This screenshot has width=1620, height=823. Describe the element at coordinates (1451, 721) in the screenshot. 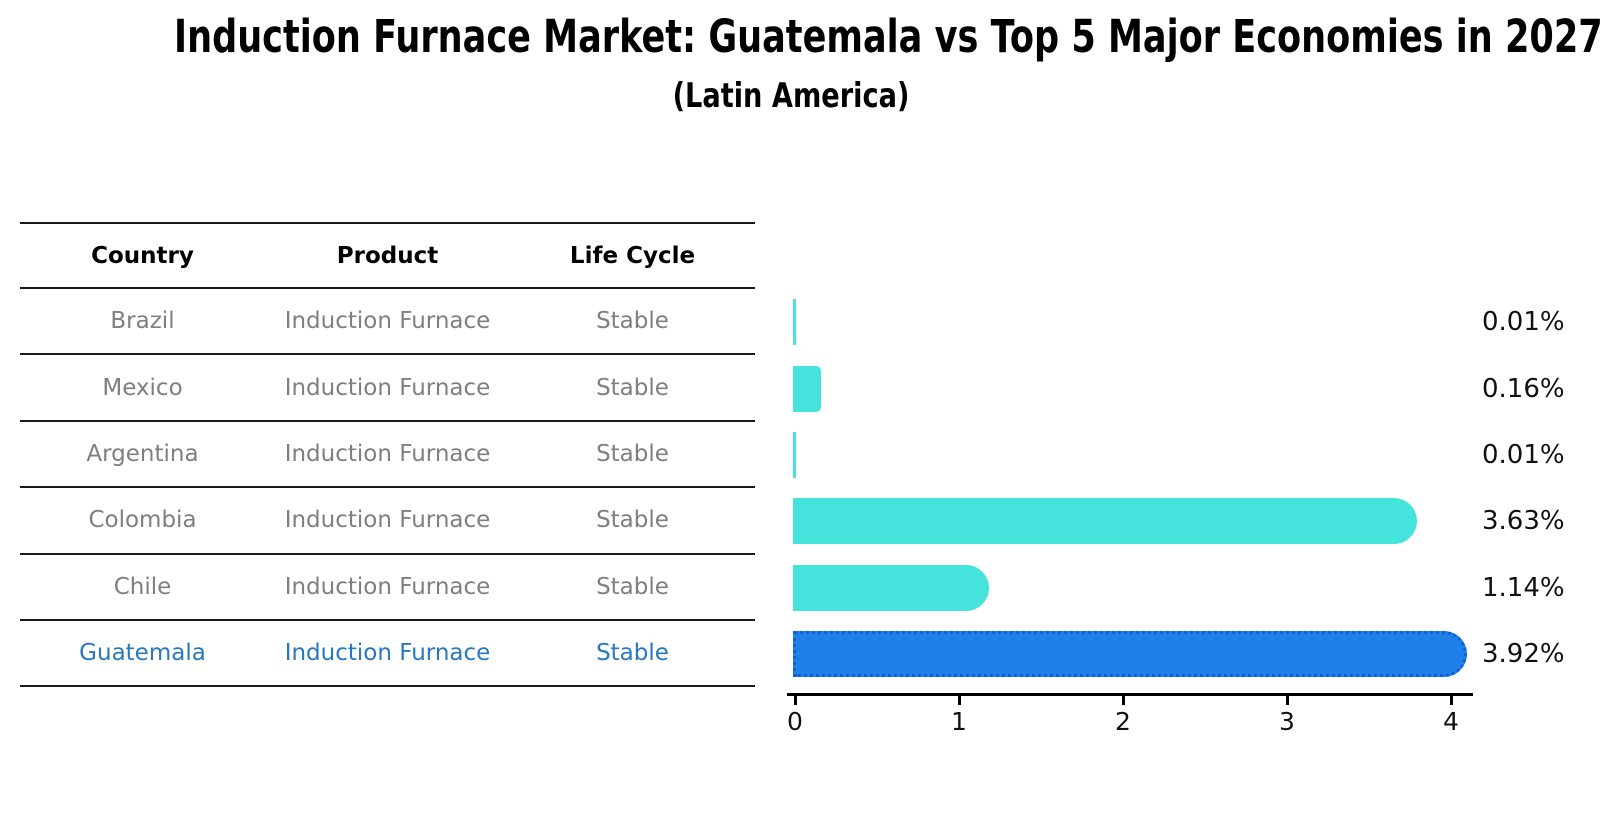

I see `x-axis-tick-label: 4` at that location.